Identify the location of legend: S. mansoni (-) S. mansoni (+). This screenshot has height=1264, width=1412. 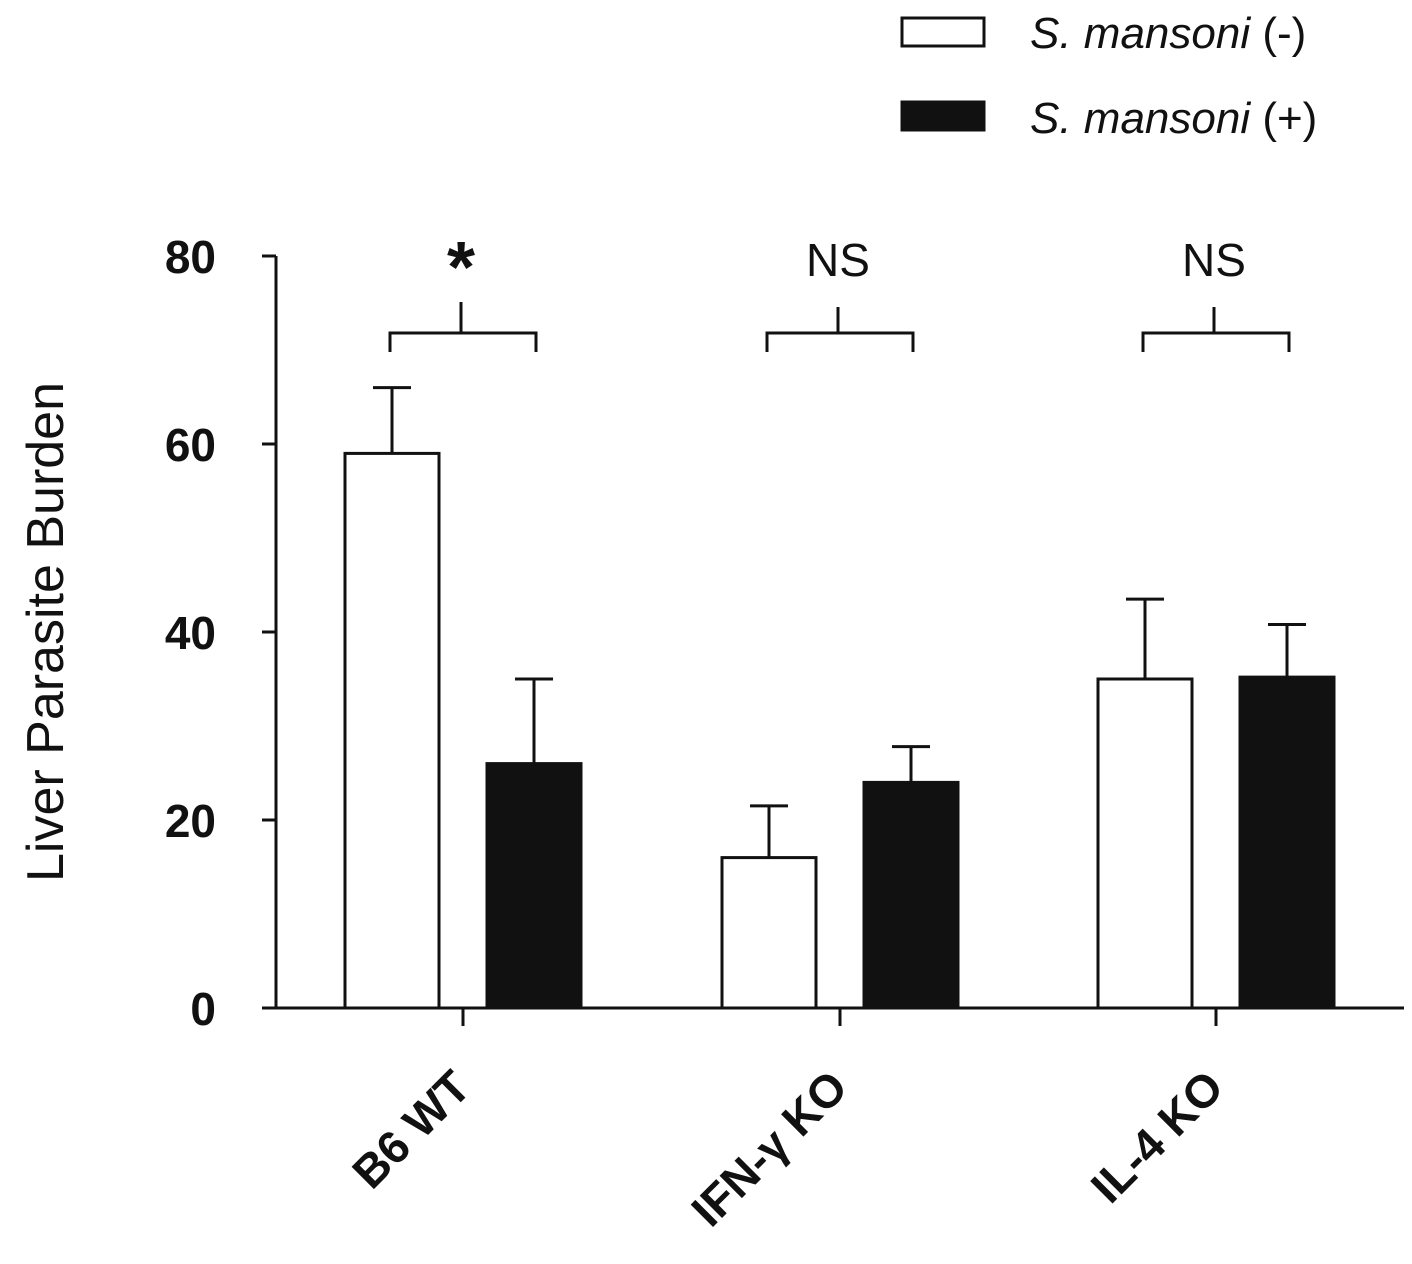
(1108, 76).